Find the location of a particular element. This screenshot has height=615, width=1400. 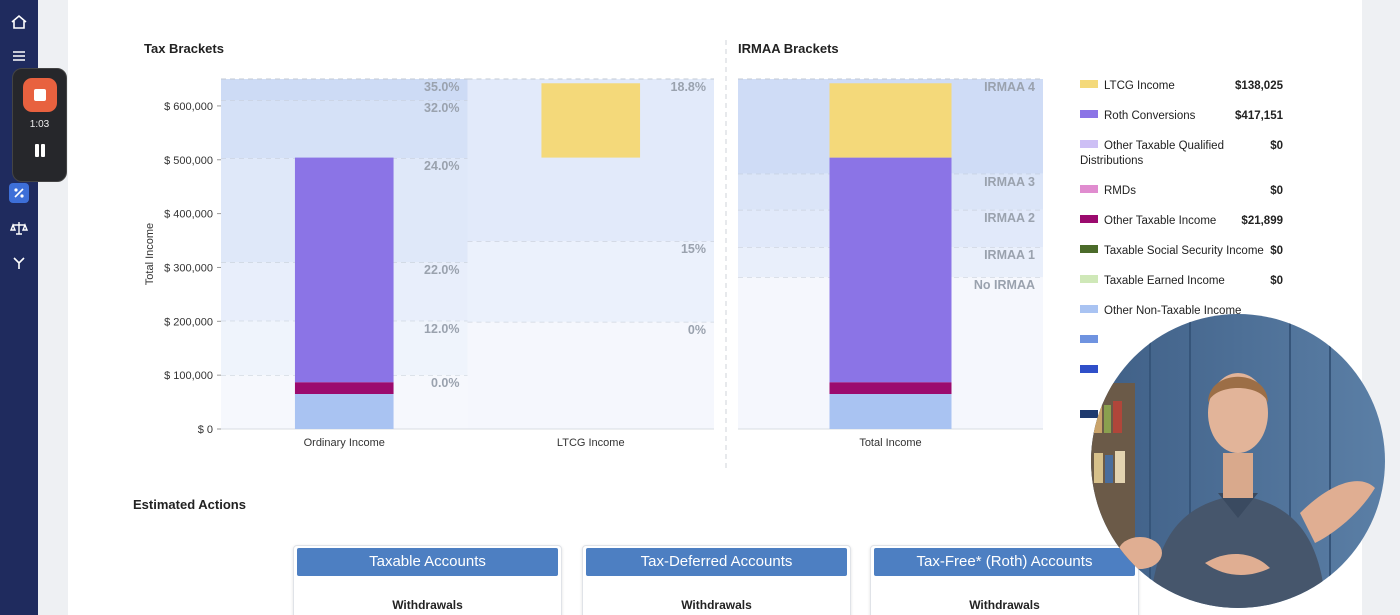

x-tick-label: LTCG Income is located at coordinates (591, 443).